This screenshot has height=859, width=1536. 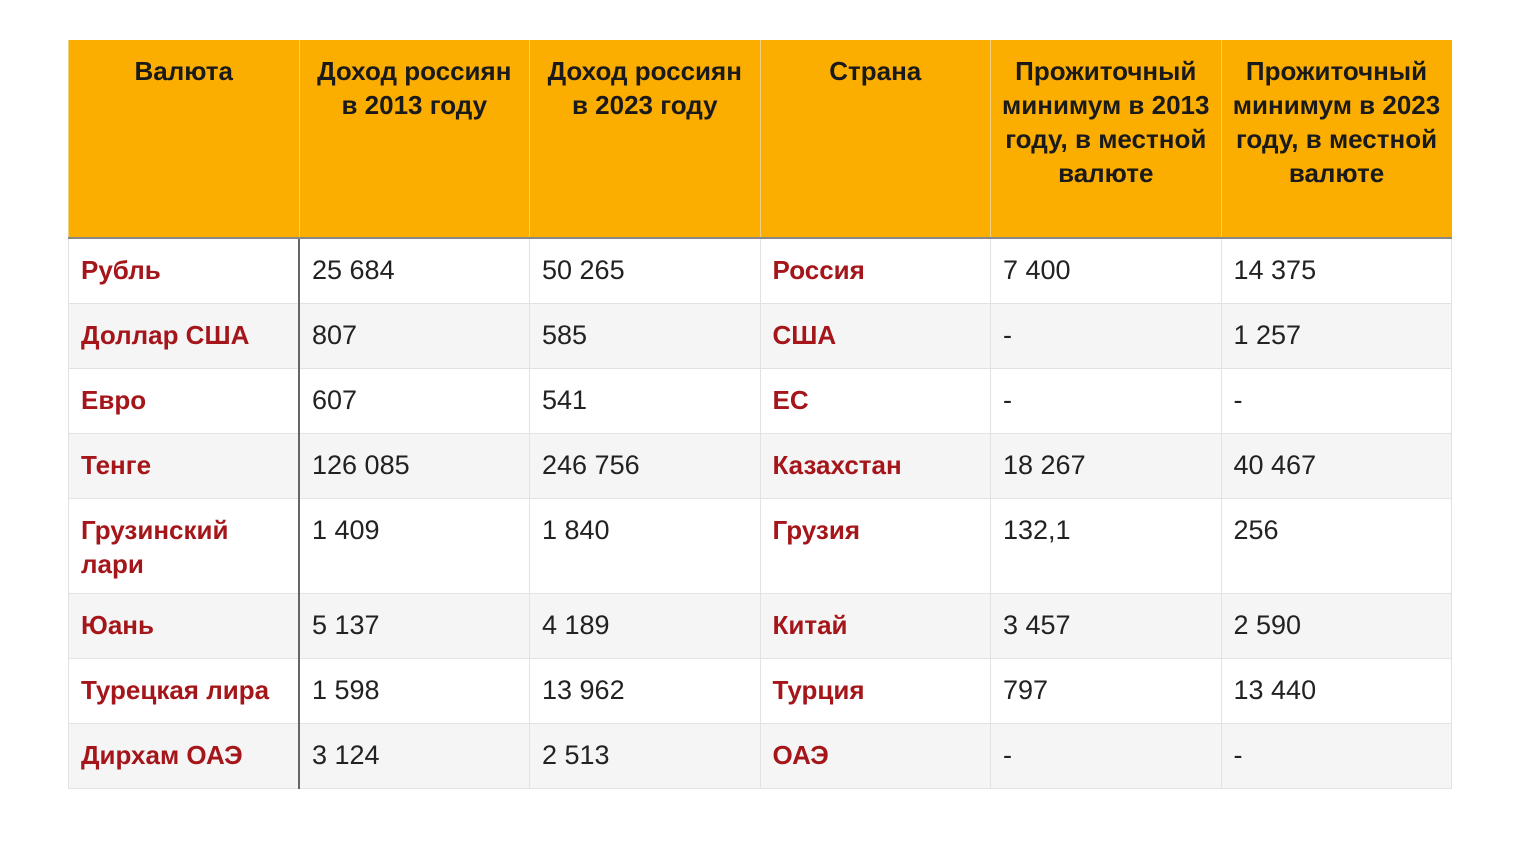 I want to click on row-label: Россия, so click(x=875, y=270).